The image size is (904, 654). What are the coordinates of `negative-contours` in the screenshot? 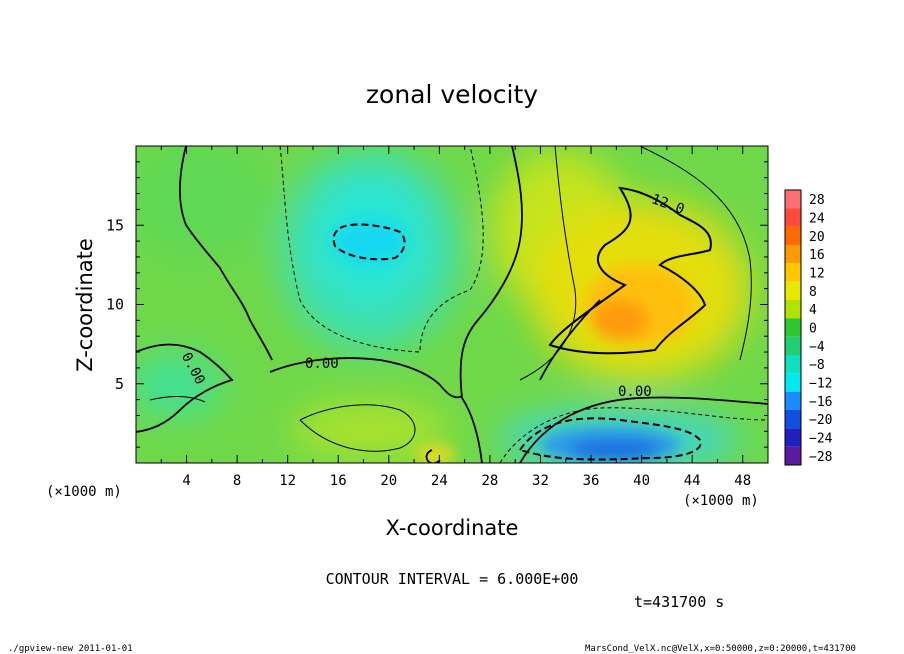 It's located at (517, 342).